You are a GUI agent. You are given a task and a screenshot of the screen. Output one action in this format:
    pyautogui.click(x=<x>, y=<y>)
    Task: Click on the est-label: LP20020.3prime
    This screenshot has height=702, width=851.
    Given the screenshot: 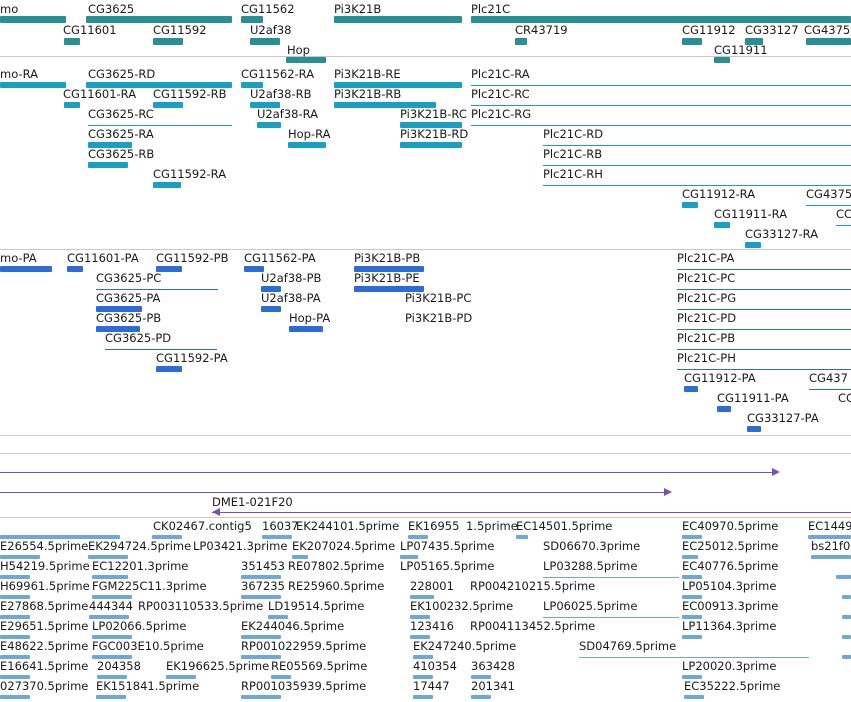 What is the action you would take?
    pyautogui.click(x=729, y=666)
    